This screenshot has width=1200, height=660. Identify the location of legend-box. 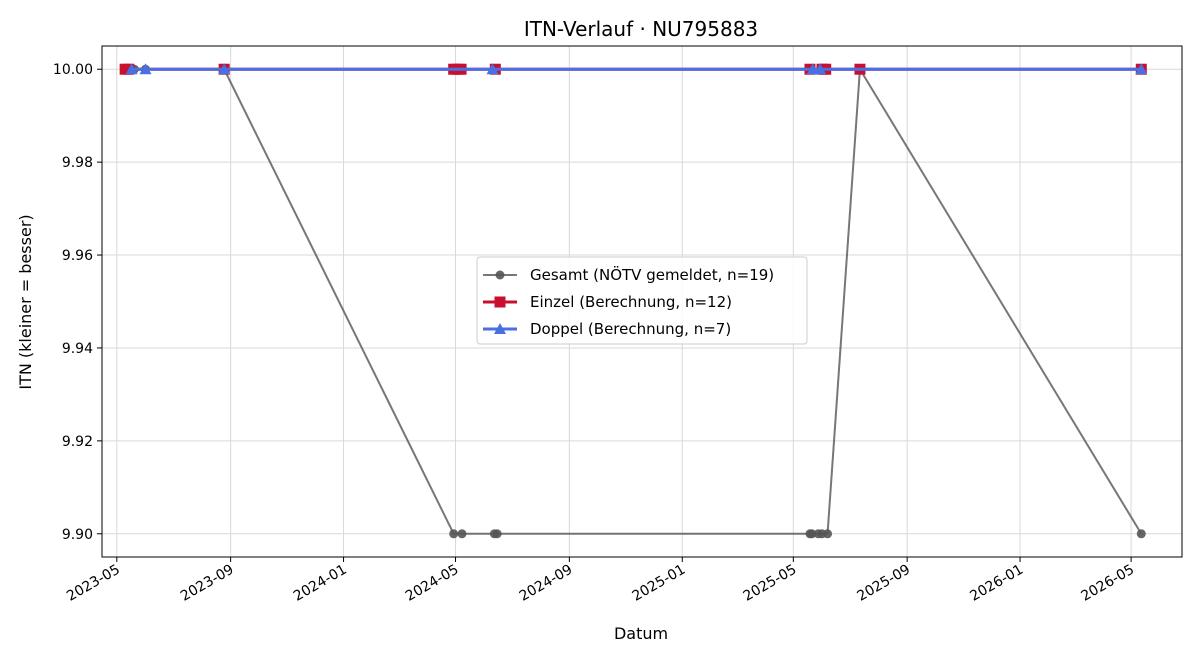
(642, 300).